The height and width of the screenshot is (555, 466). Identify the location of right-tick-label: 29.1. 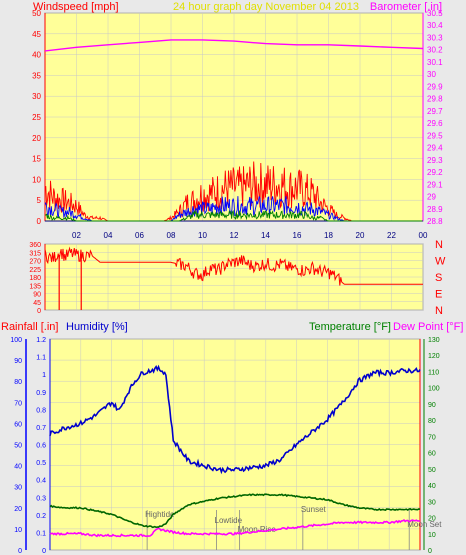
(435, 184).